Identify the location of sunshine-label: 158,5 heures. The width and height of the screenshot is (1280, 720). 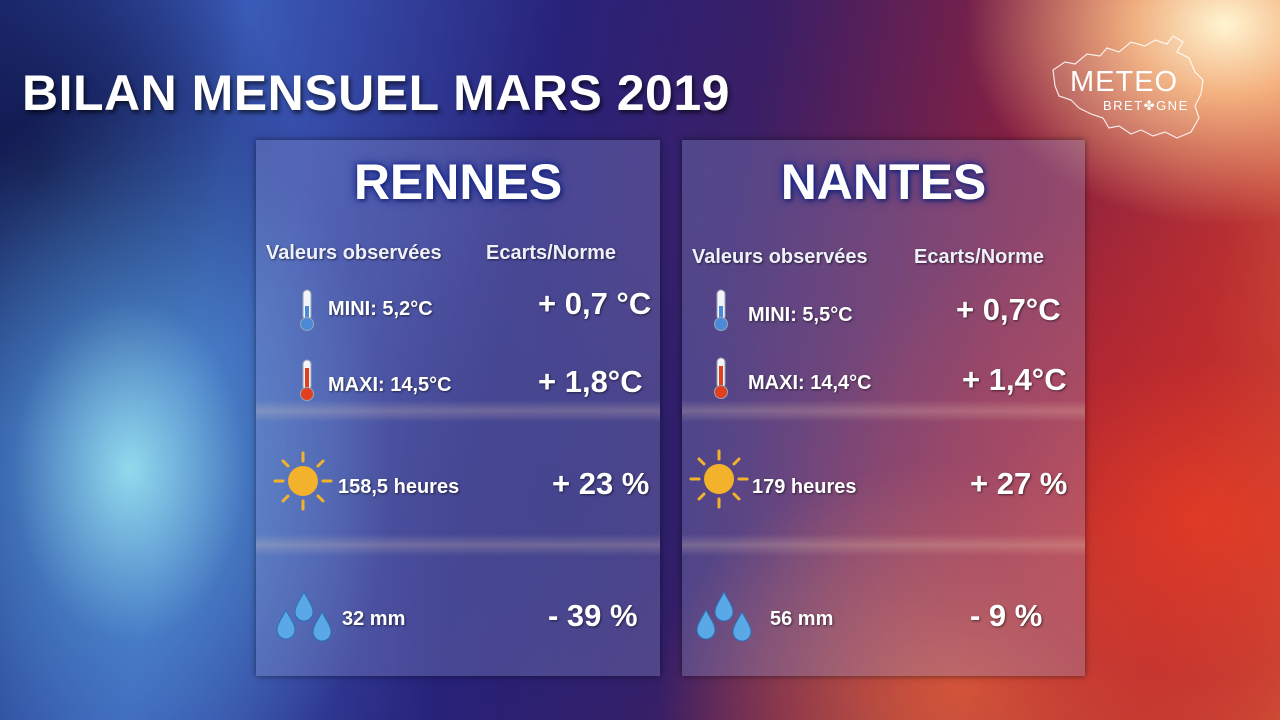
(399, 487).